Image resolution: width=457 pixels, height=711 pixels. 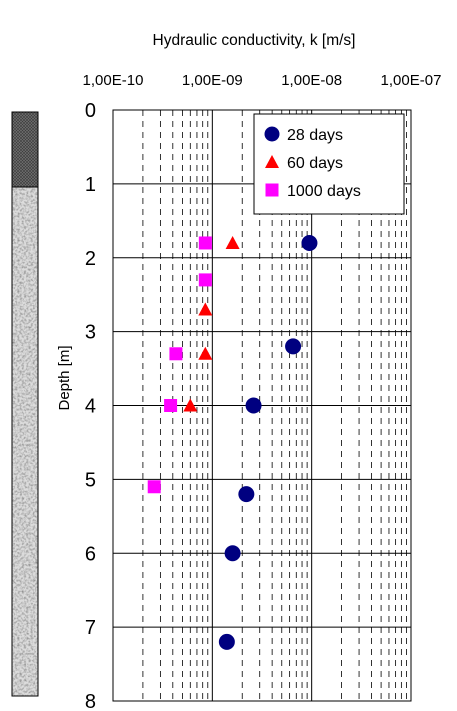 What do you see at coordinates (262, 80) in the screenshot?
I see `x-axis-ticks: 1,00E-10 1,00E-09 1,00E-08 1,00E-07` at bounding box center [262, 80].